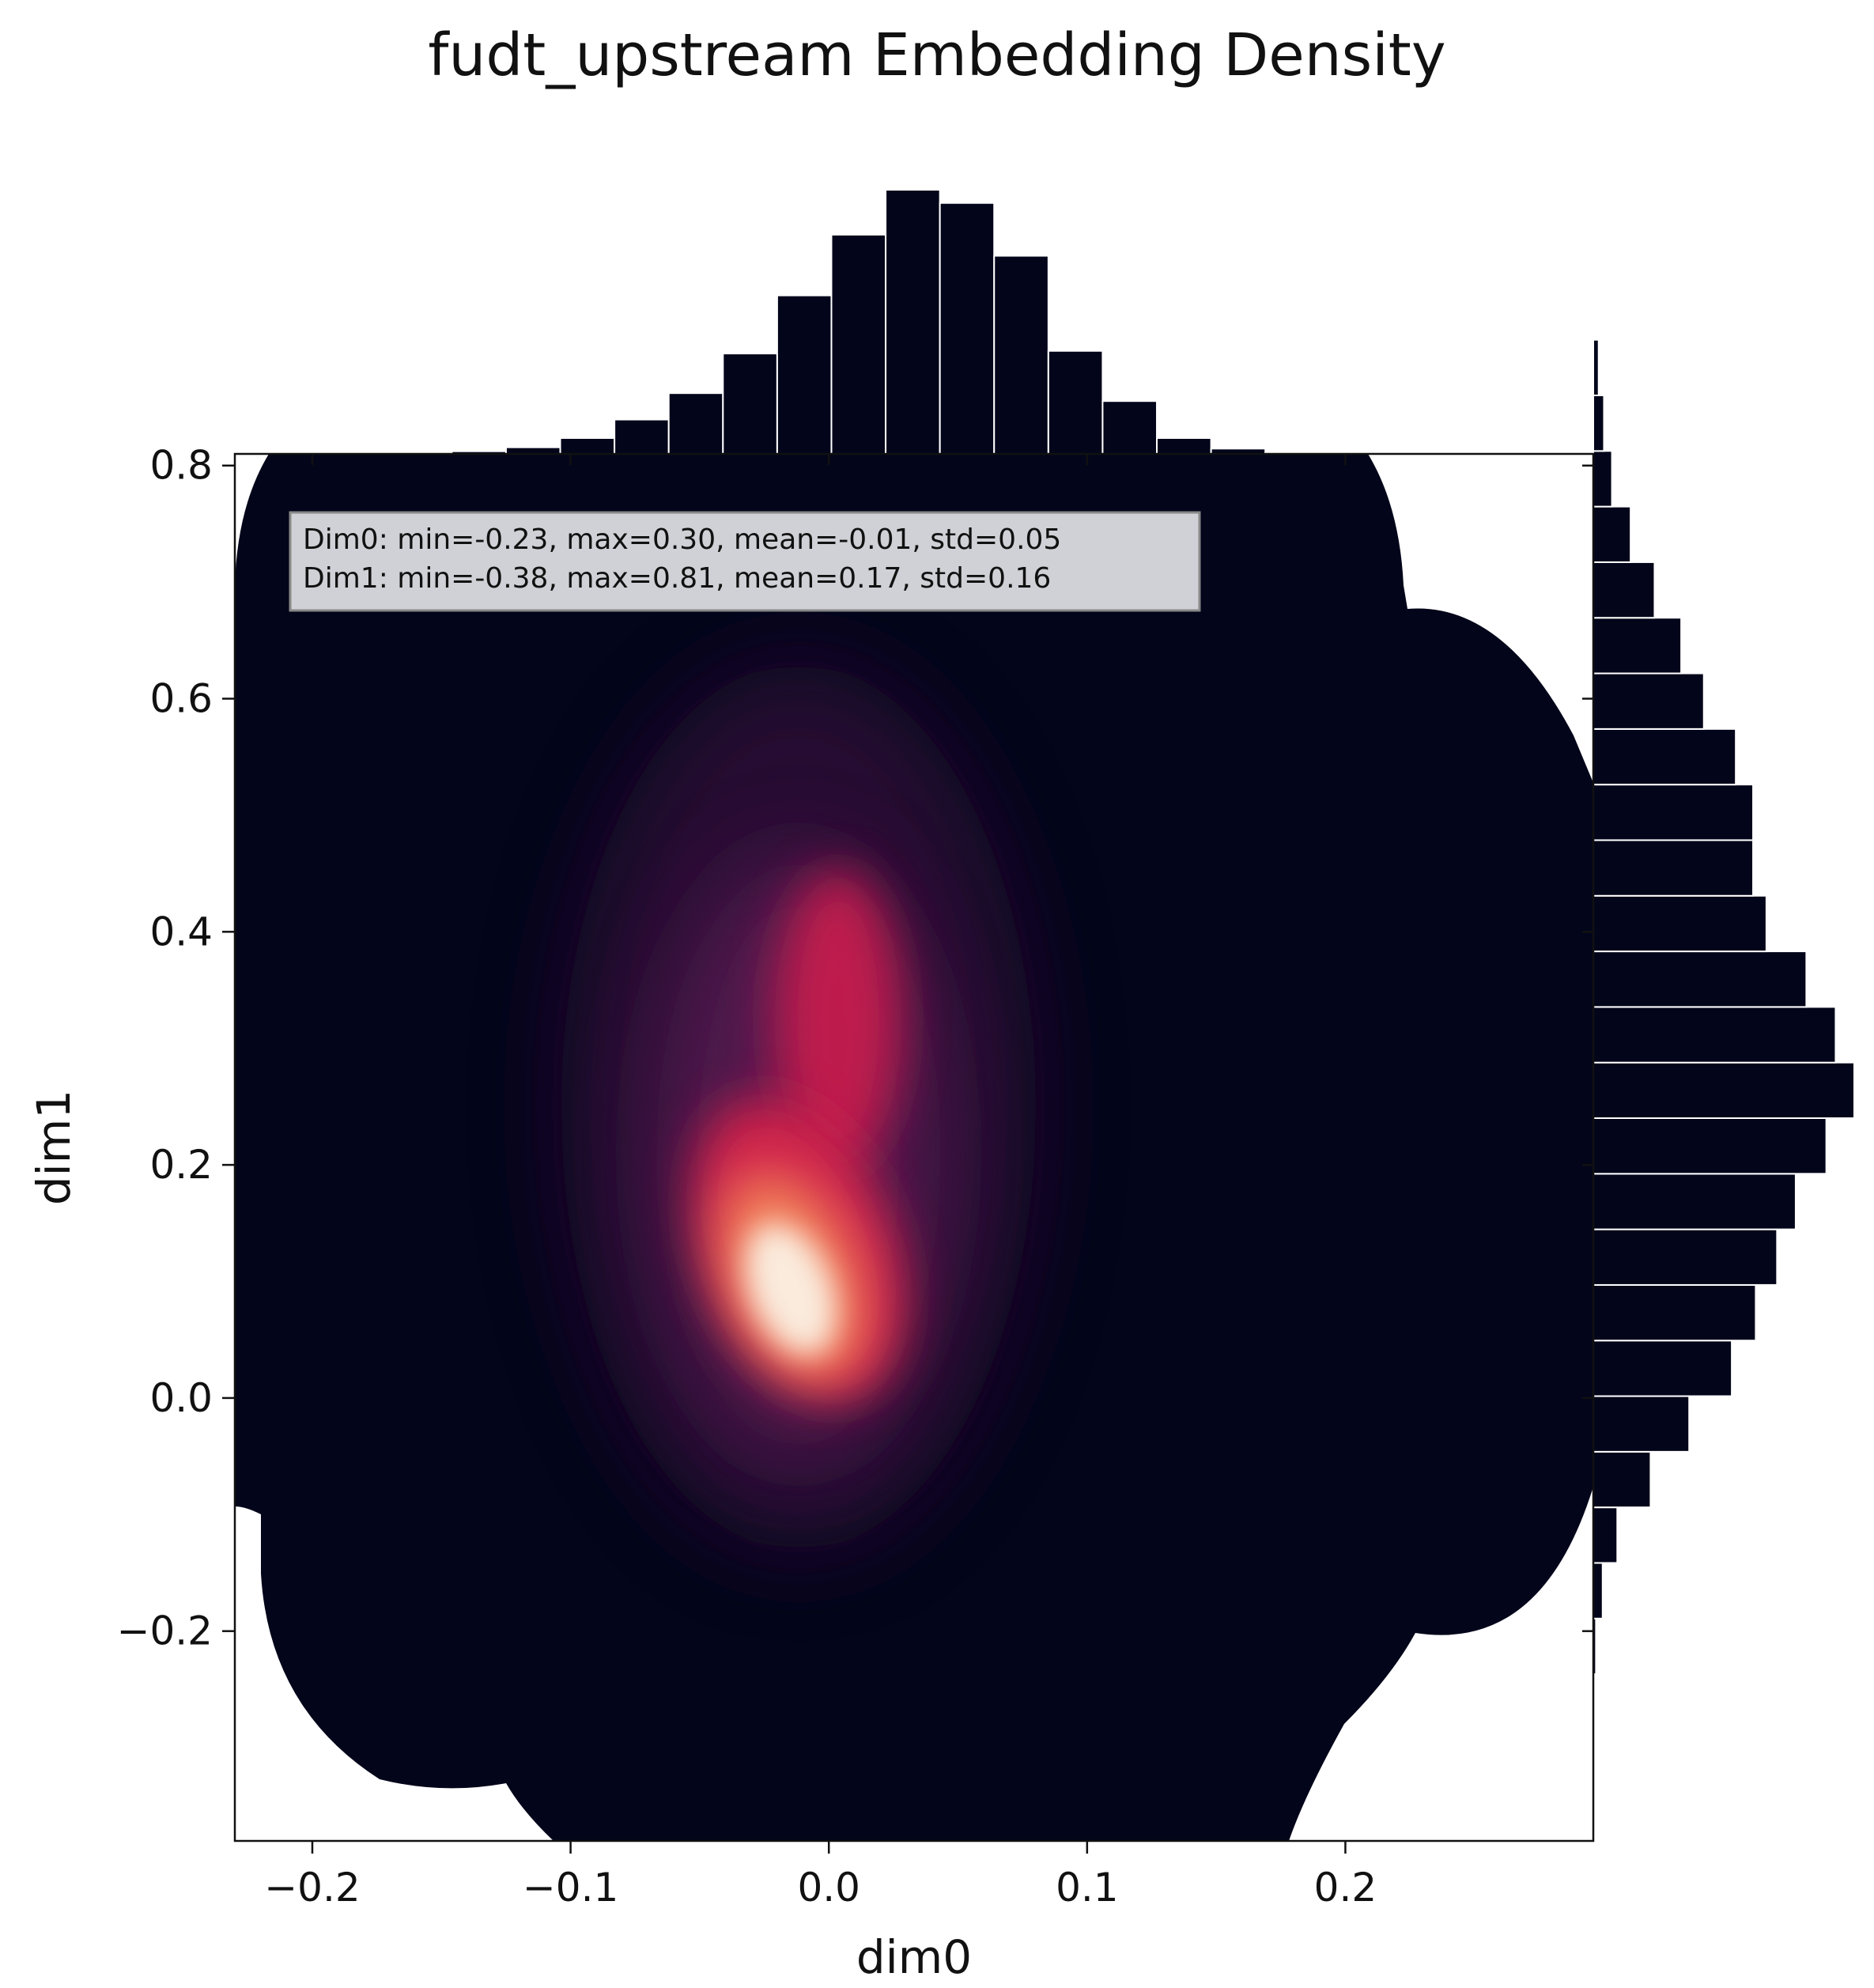 The width and height of the screenshot is (1874, 1988). I want to click on x-tick-label: 0.0, so click(828, 1888).